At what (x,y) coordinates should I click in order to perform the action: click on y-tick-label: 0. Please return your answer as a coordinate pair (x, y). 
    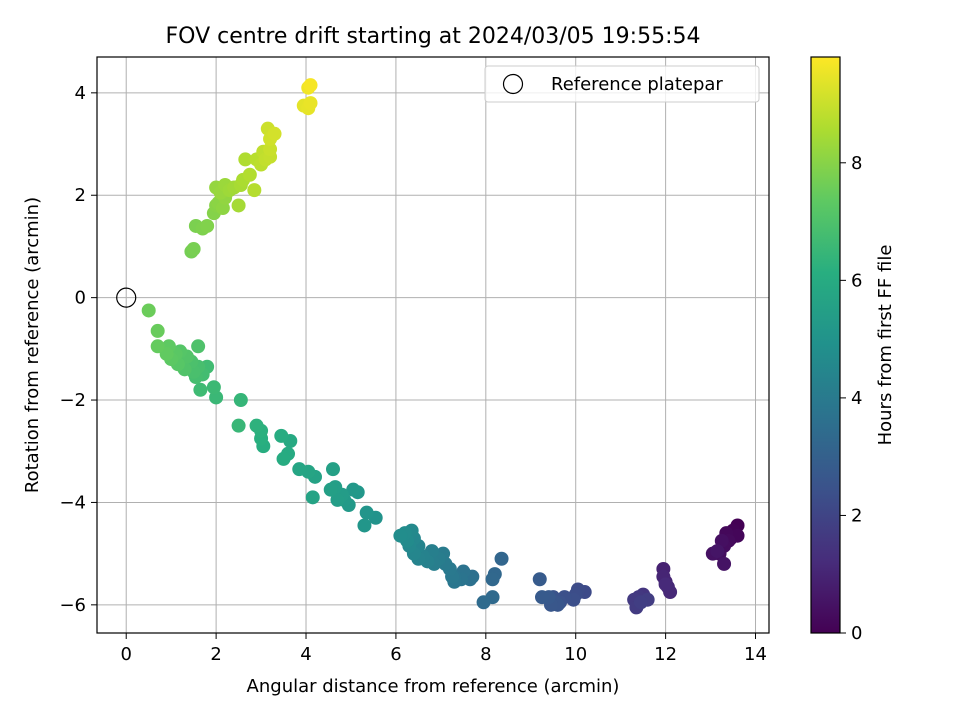
    Looking at the image, I should click on (80, 298).